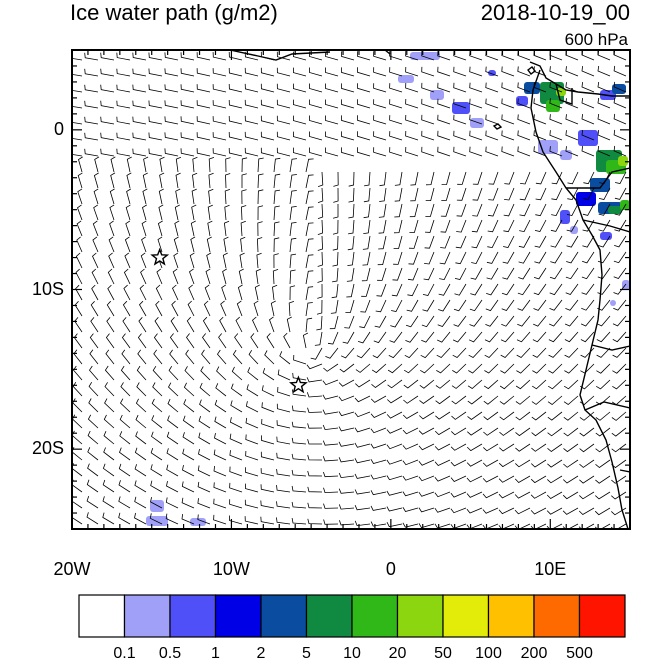 Image resolution: width=650 pixels, height=667 pixels. Describe the element at coordinates (550, 569) in the screenshot. I see `x-tick-label: 10E` at that location.